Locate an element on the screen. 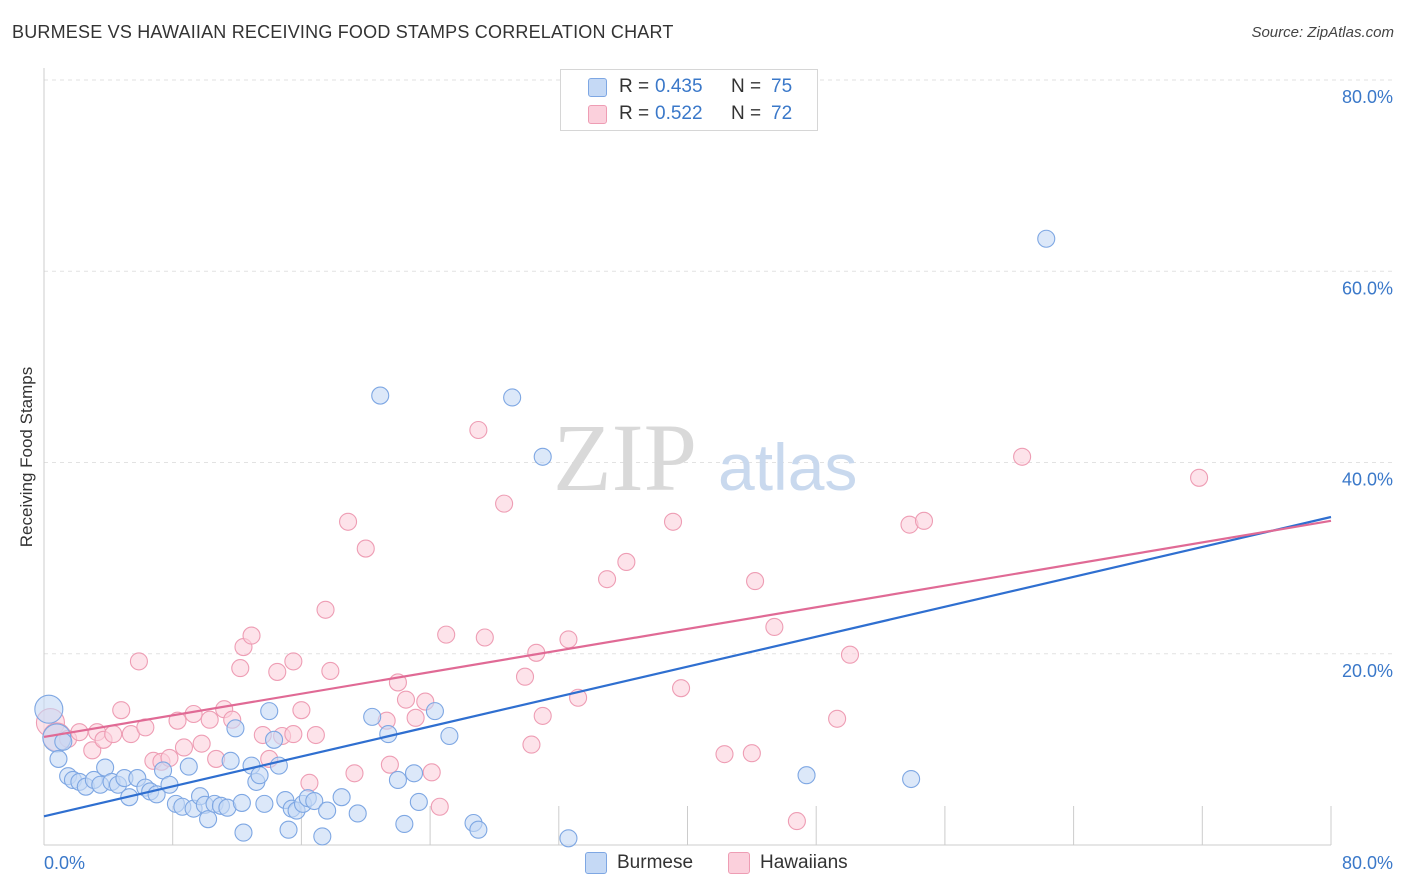 This screenshot has height=892, width=1406. burmese-swatch is located at coordinates (597, 87).